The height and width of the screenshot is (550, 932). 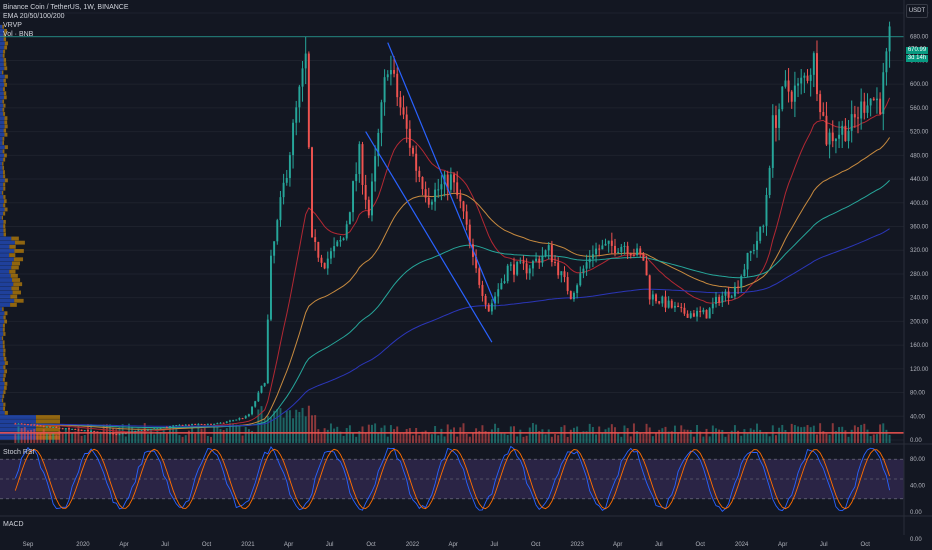 I want to click on symbol-title: Binance Coin / TetherUS, 1W, BINANCE, so click(x=66, y=7).